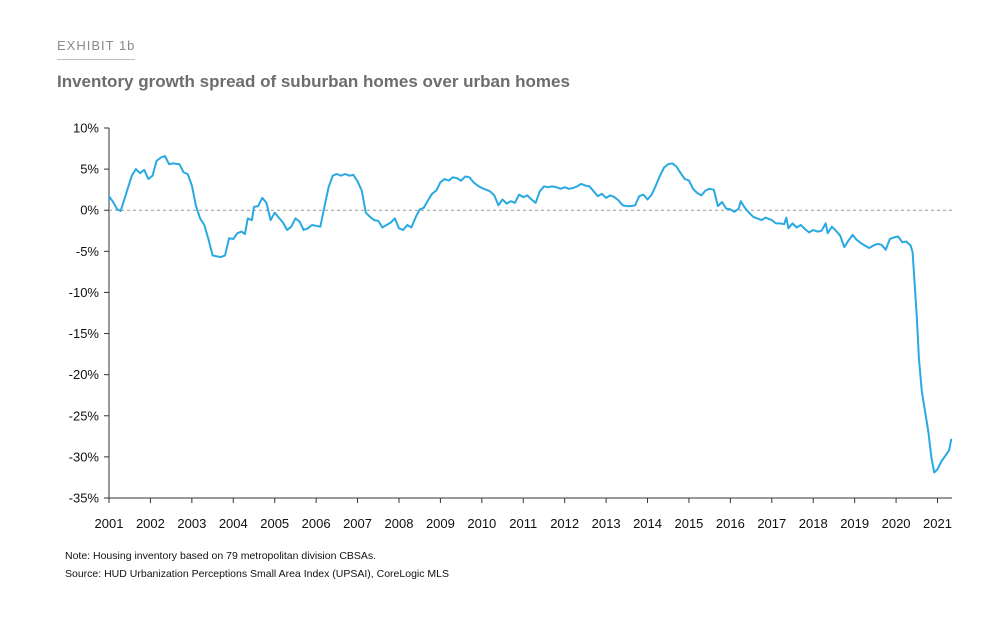 Image resolution: width=1000 pixels, height=624 pixels. I want to click on x-tick-label: 2016, so click(730, 523).